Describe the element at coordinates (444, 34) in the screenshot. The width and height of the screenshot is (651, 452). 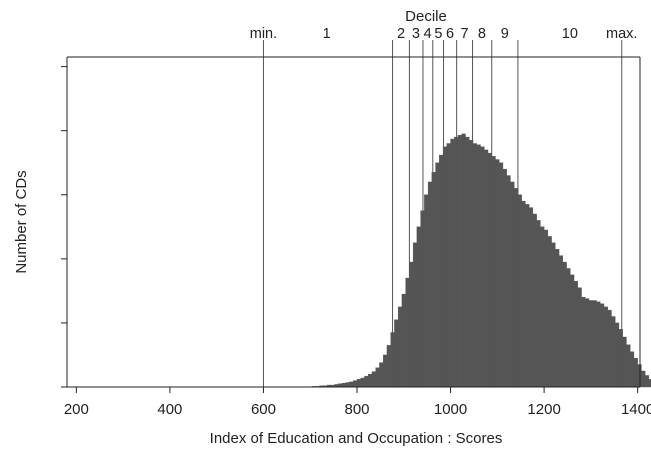
I see `decile-labels: min. 1 2 3 4 5 6 7 8 9 10 max.` at that location.